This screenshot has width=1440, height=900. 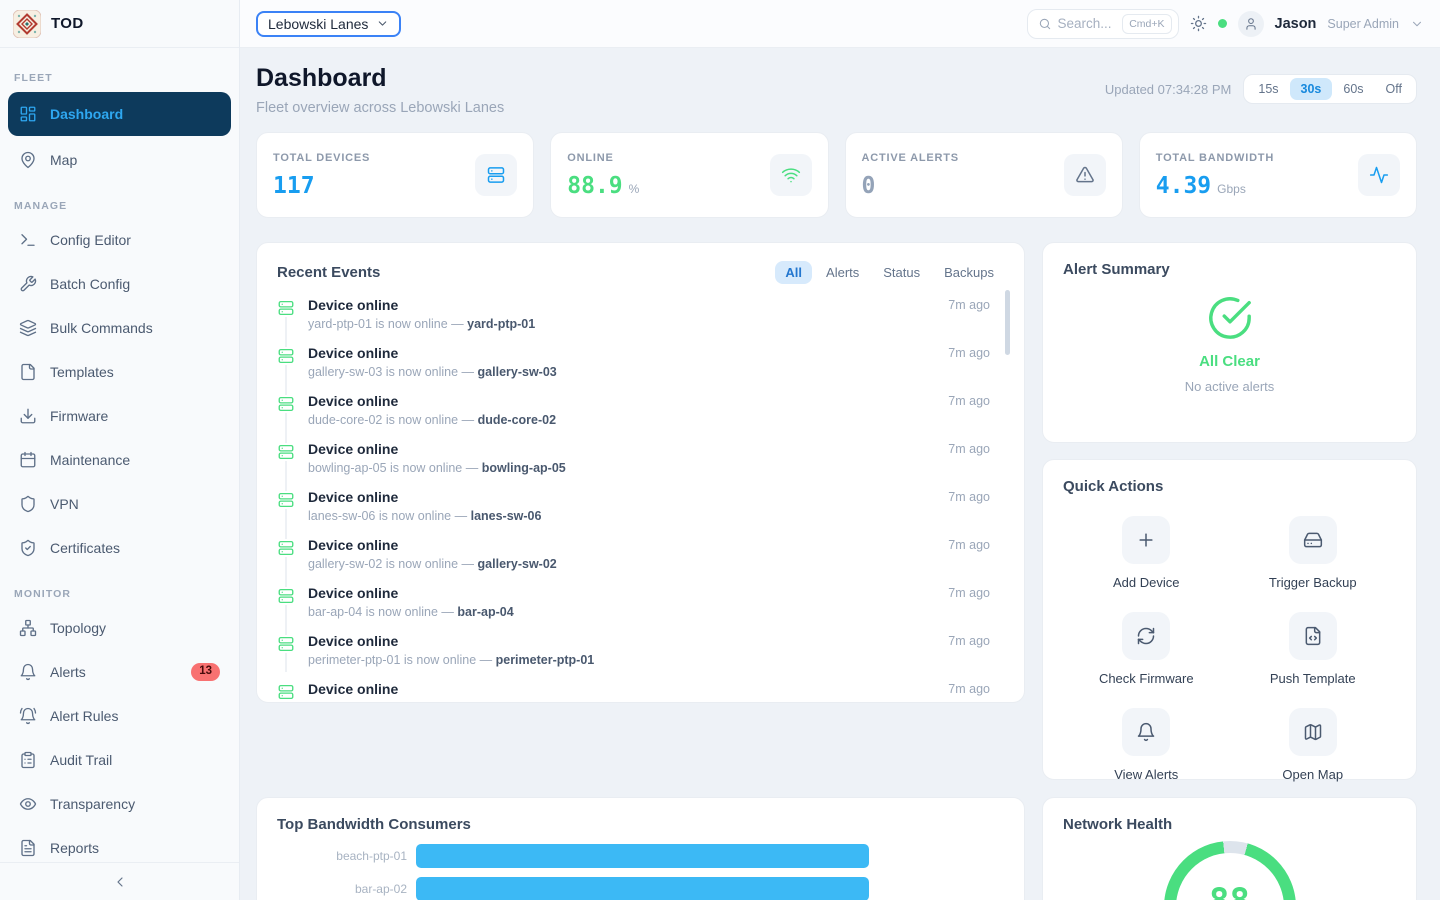 What do you see at coordinates (1313, 540) in the screenshot?
I see `hard-drive-icon` at bounding box center [1313, 540].